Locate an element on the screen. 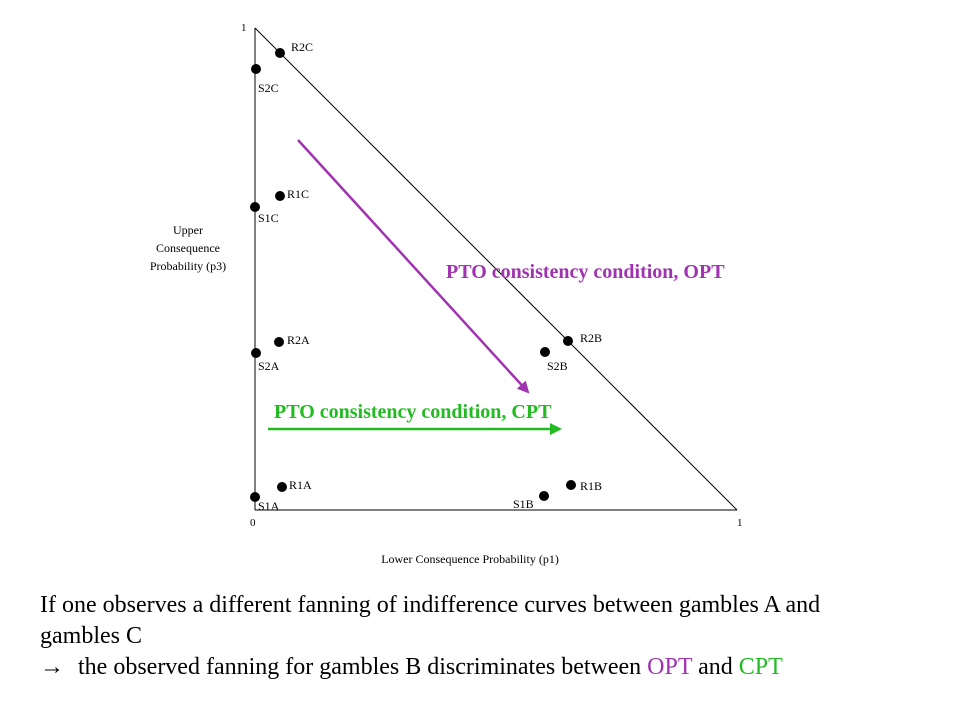 This screenshot has height=720, width=960. point-label: R2C is located at coordinates (302, 47).